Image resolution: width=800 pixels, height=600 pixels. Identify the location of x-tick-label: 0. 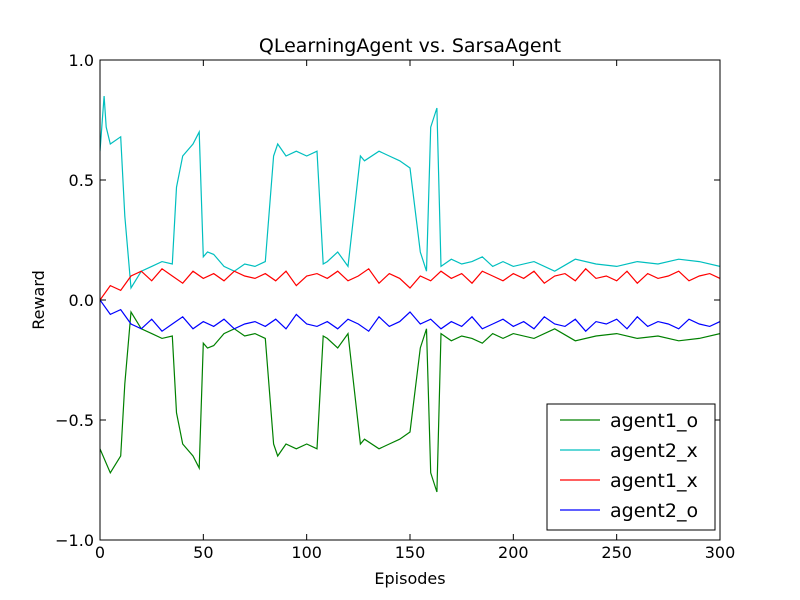
(100, 552).